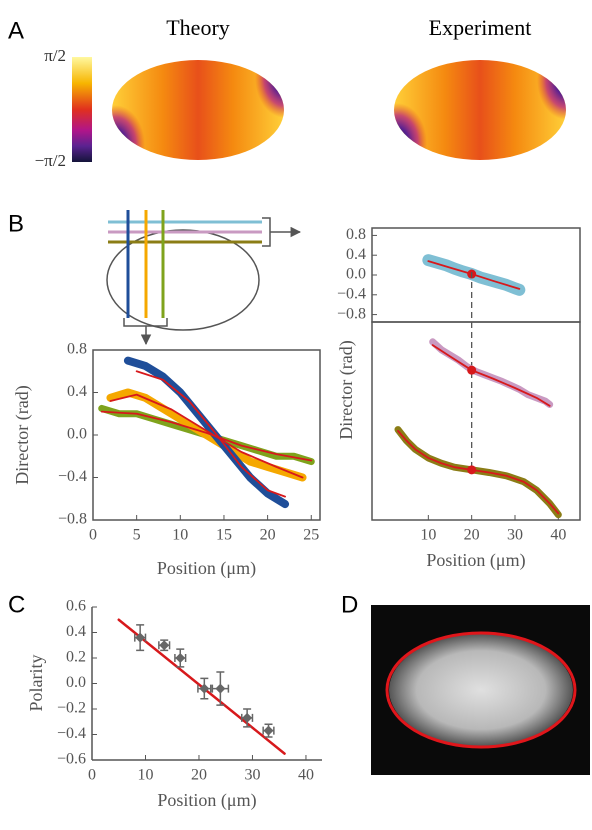 This screenshot has width=592, height=830. What do you see at coordinates (349, 604) in the screenshot?
I see `panel-label: D` at bounding box center [349, 604].